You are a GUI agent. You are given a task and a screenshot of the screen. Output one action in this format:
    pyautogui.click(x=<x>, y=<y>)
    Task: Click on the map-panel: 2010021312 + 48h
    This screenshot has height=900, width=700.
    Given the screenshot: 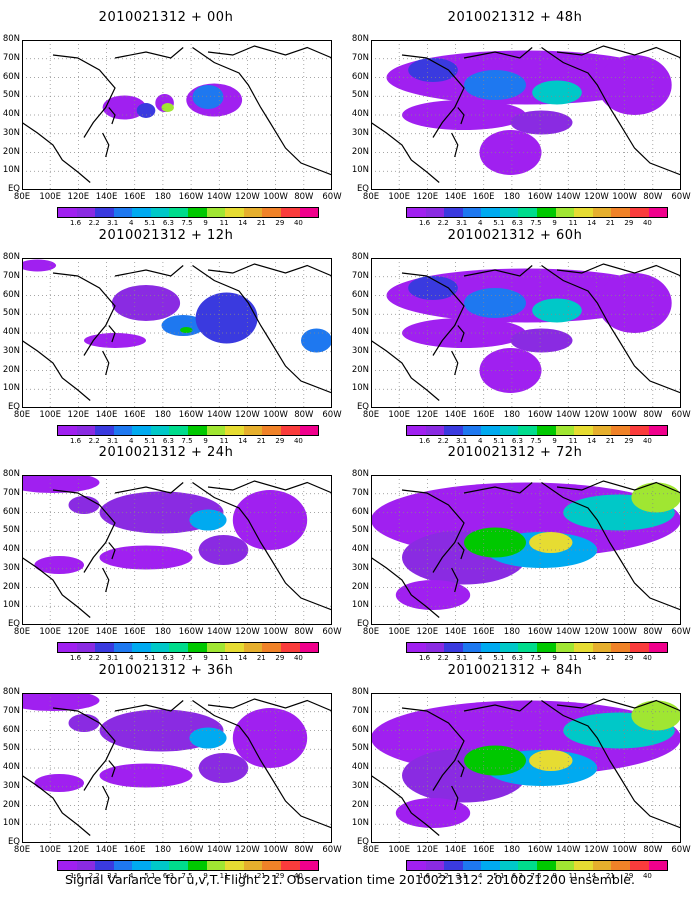 What is the action you would take?
    pyautogui.click(x=519, y=117)
    